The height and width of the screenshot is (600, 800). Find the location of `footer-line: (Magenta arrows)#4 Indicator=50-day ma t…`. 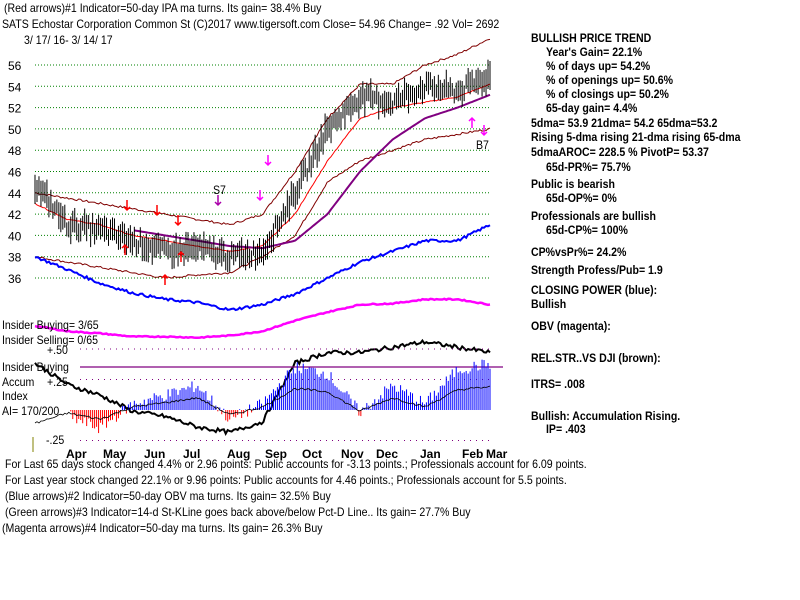

footer-line: (Magenta arrows)#4 Indicator=50-day ma t… is located at coordinates (162, 528).